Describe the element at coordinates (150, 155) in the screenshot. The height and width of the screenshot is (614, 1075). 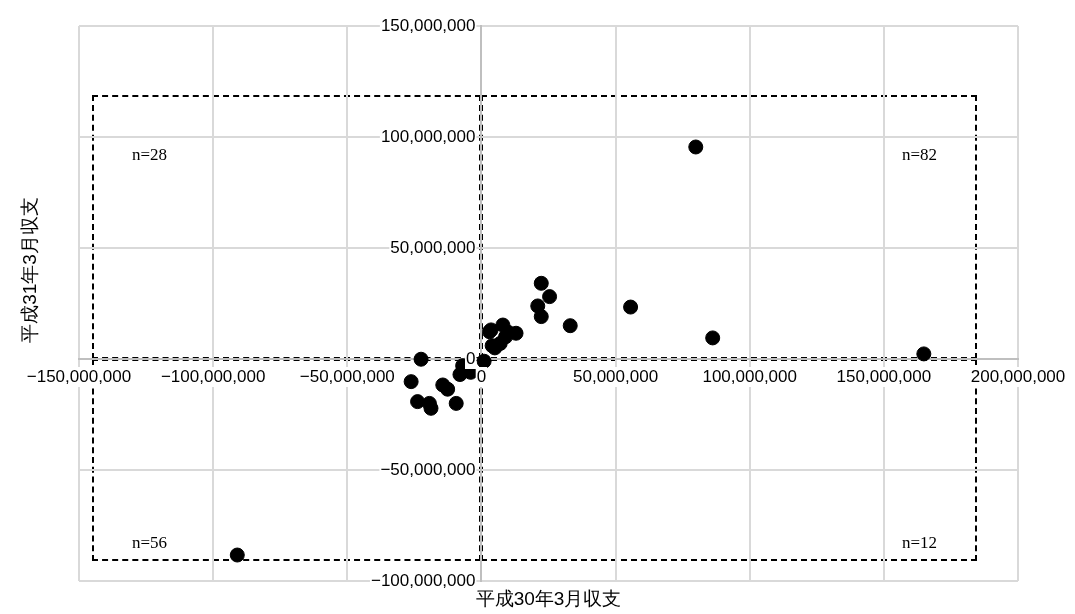
I see `annotation: n=28` at that location.